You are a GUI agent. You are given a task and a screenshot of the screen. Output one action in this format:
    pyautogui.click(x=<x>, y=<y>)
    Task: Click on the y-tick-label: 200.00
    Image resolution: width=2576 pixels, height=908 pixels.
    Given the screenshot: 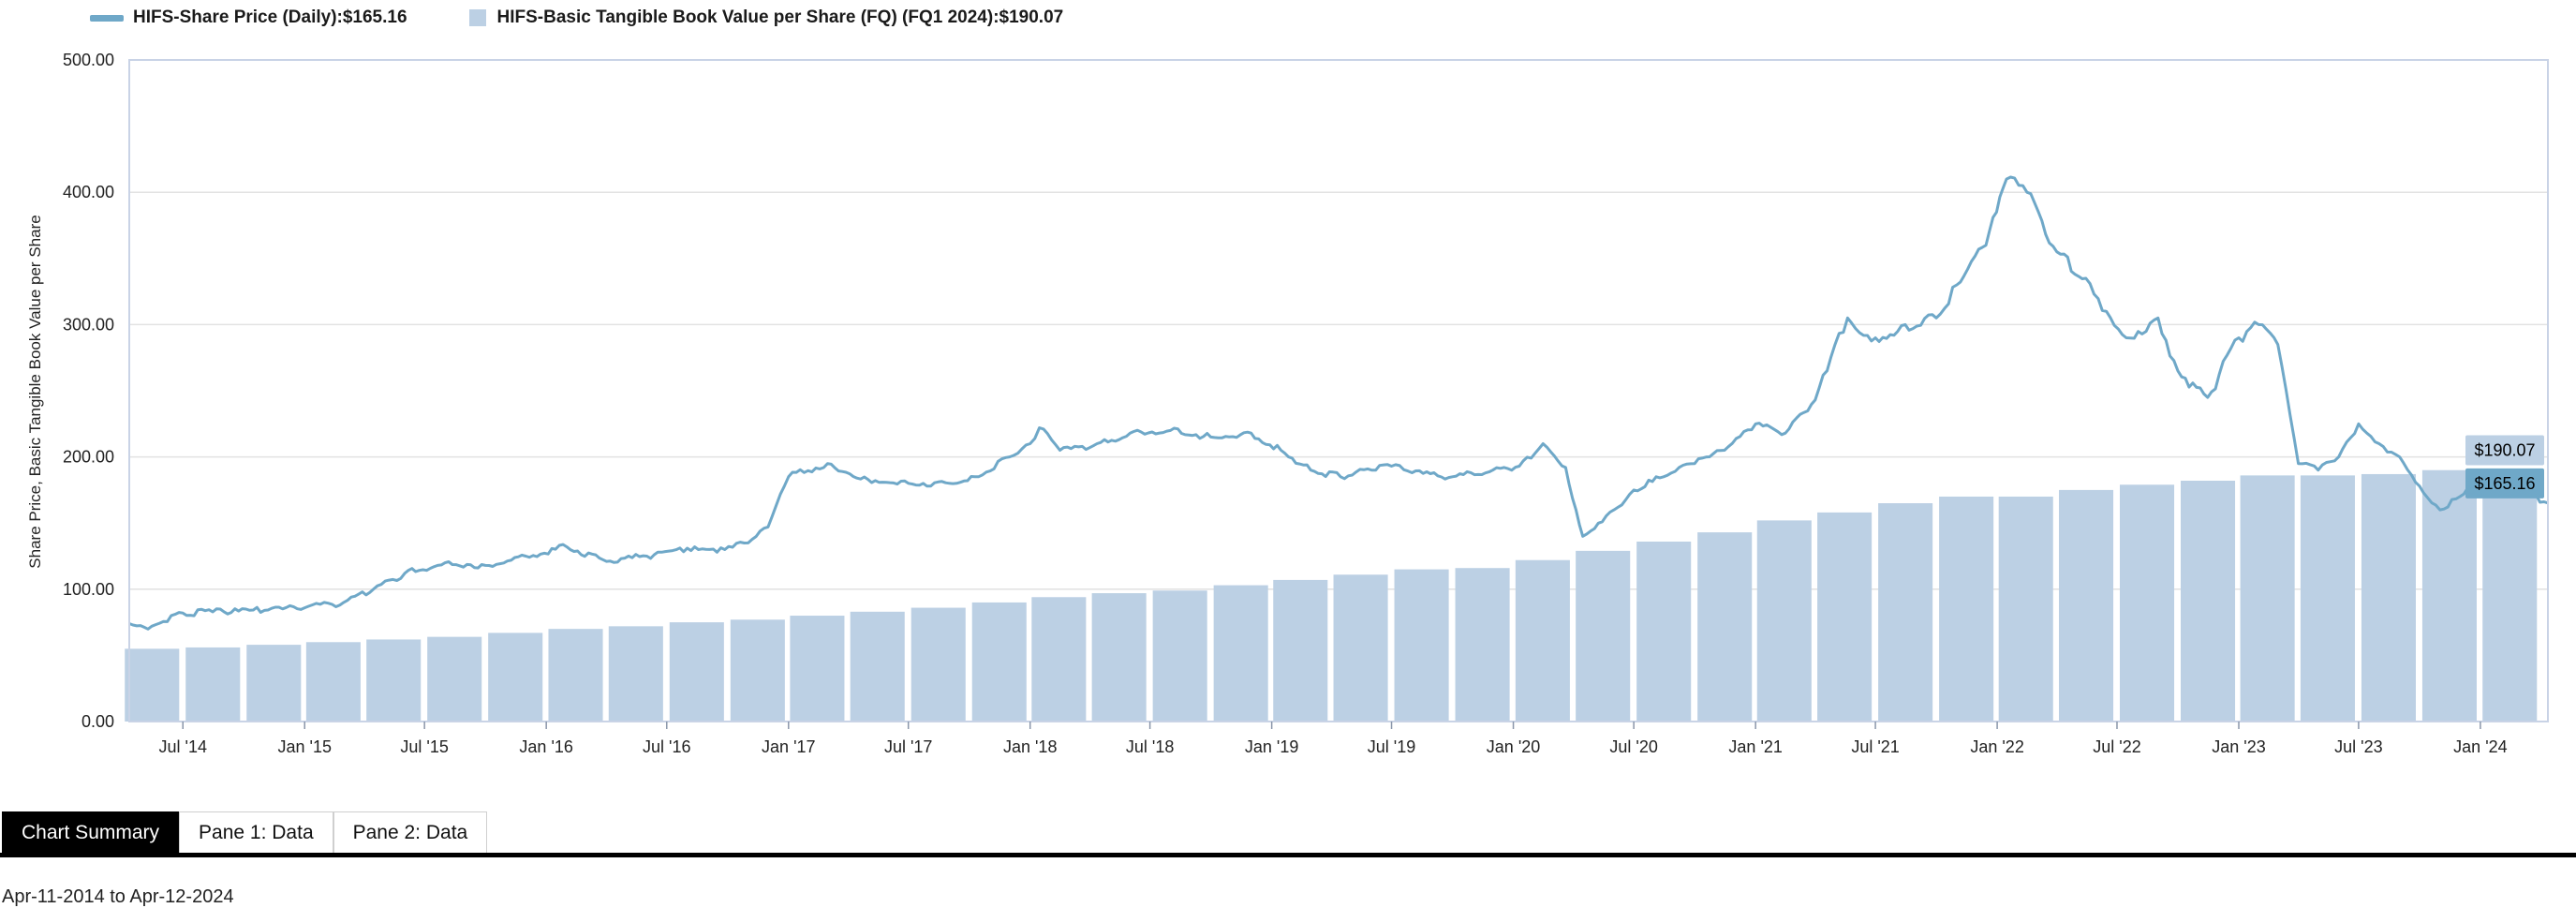 What is the action you would take?
    pyautogui.click(x=88, y=457)
    